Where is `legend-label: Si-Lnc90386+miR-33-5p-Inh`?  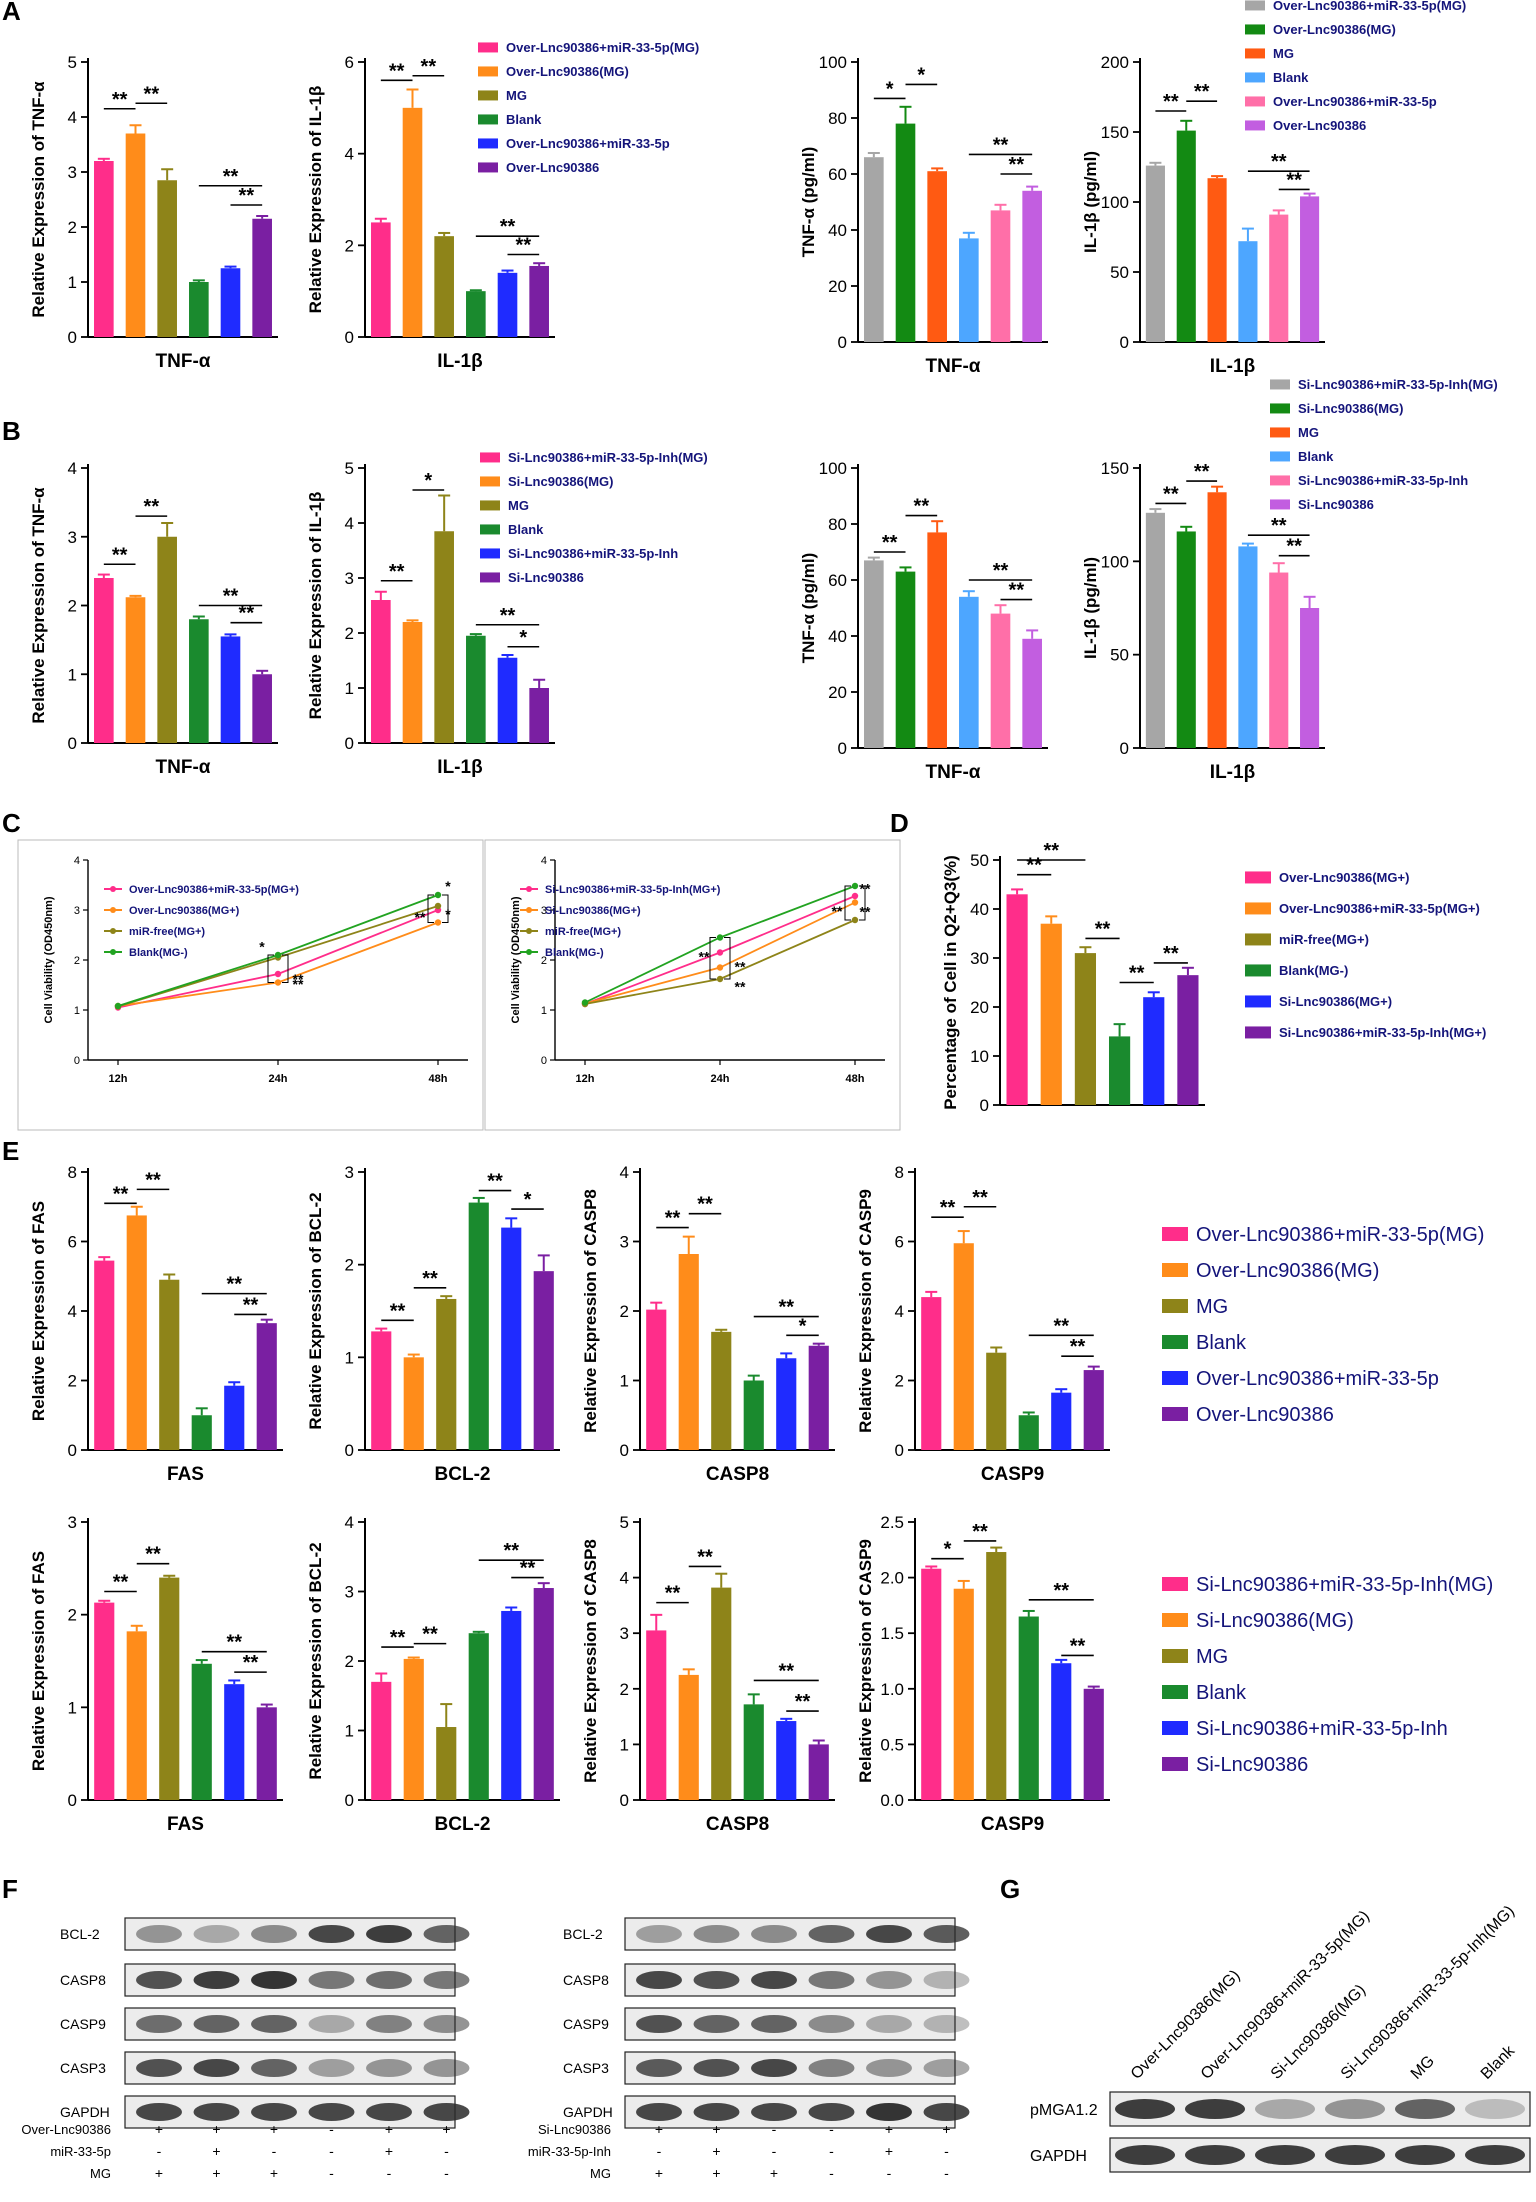 legend-label: Si-Lnc90386+miR-33-5p-Inh is located at coordinates (593, 553).